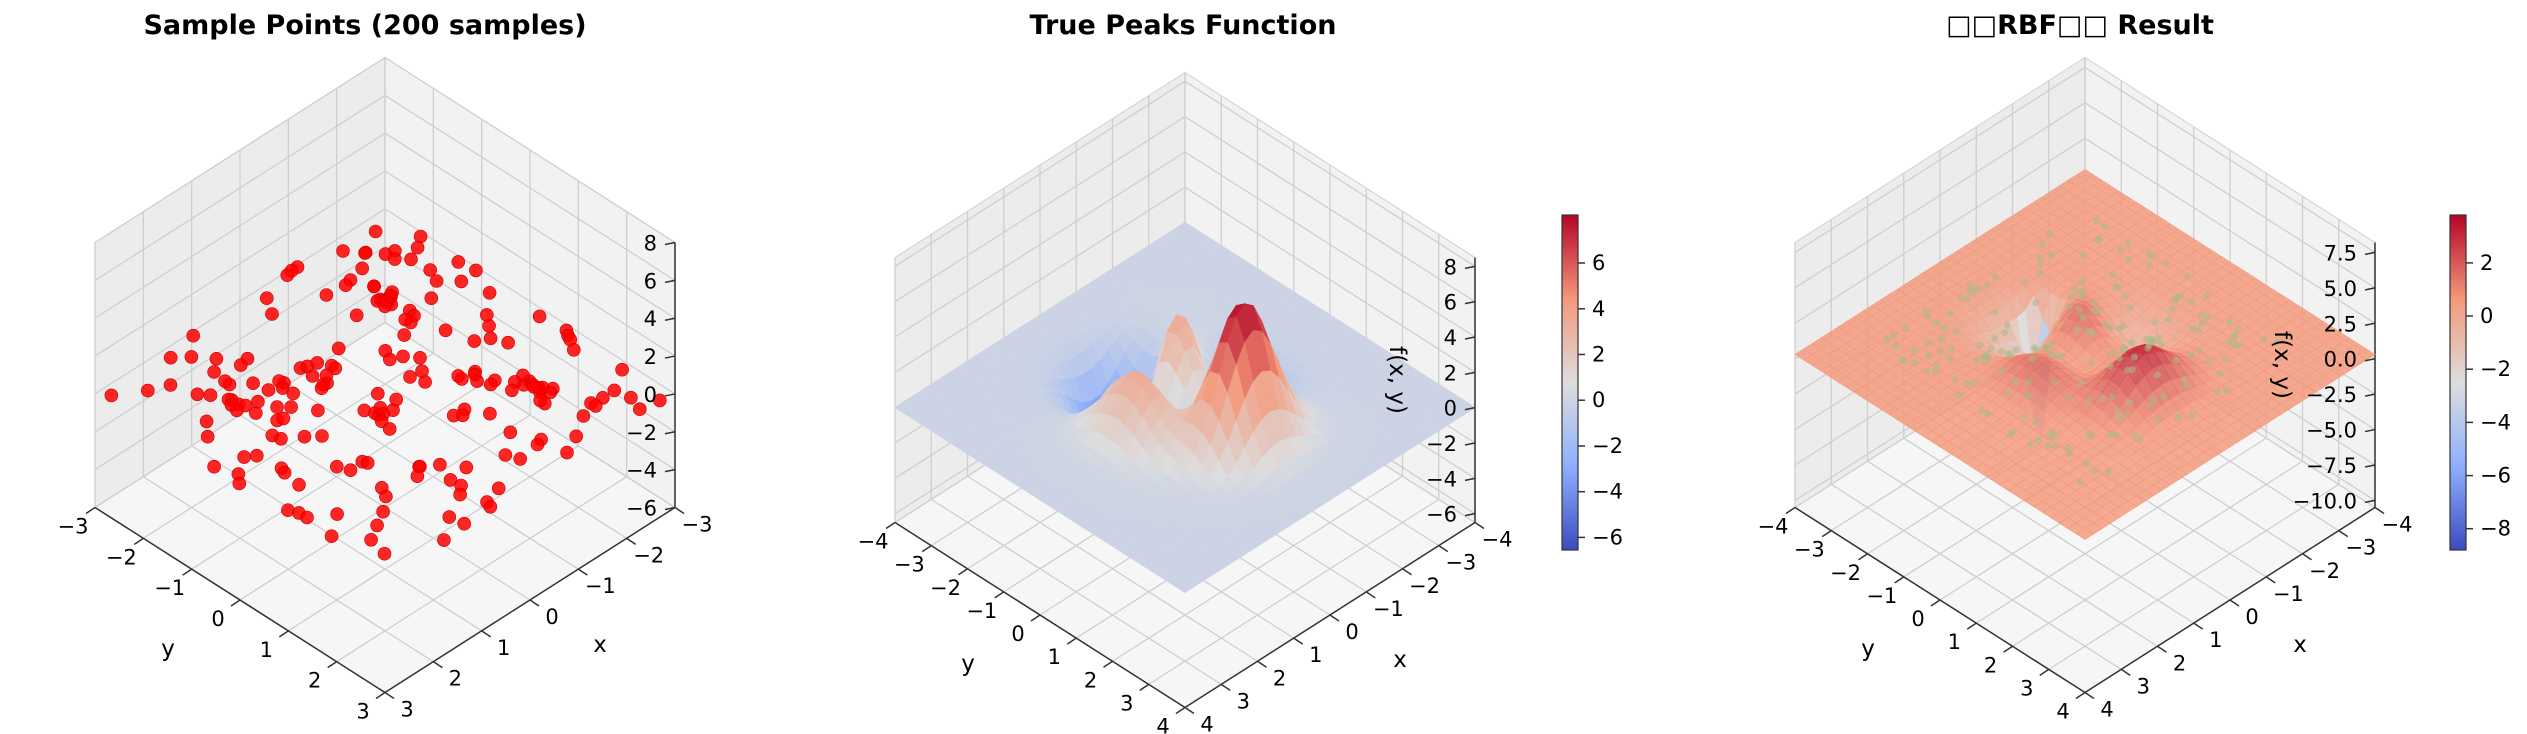 The image size is (2527, 734). Describe the element at coordinates (1607, 537) in the screenshot. I see `colorbar-tick-label: −6` at that location.